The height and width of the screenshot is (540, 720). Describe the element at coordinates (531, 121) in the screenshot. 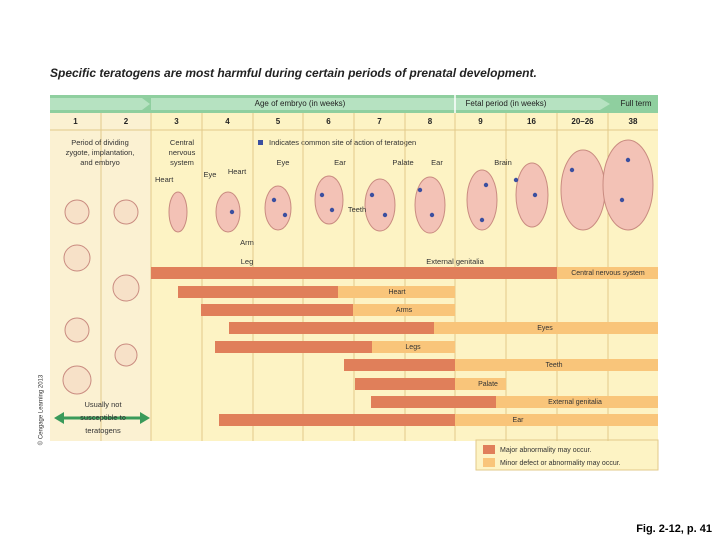

I see `week-label: 16` at that location.